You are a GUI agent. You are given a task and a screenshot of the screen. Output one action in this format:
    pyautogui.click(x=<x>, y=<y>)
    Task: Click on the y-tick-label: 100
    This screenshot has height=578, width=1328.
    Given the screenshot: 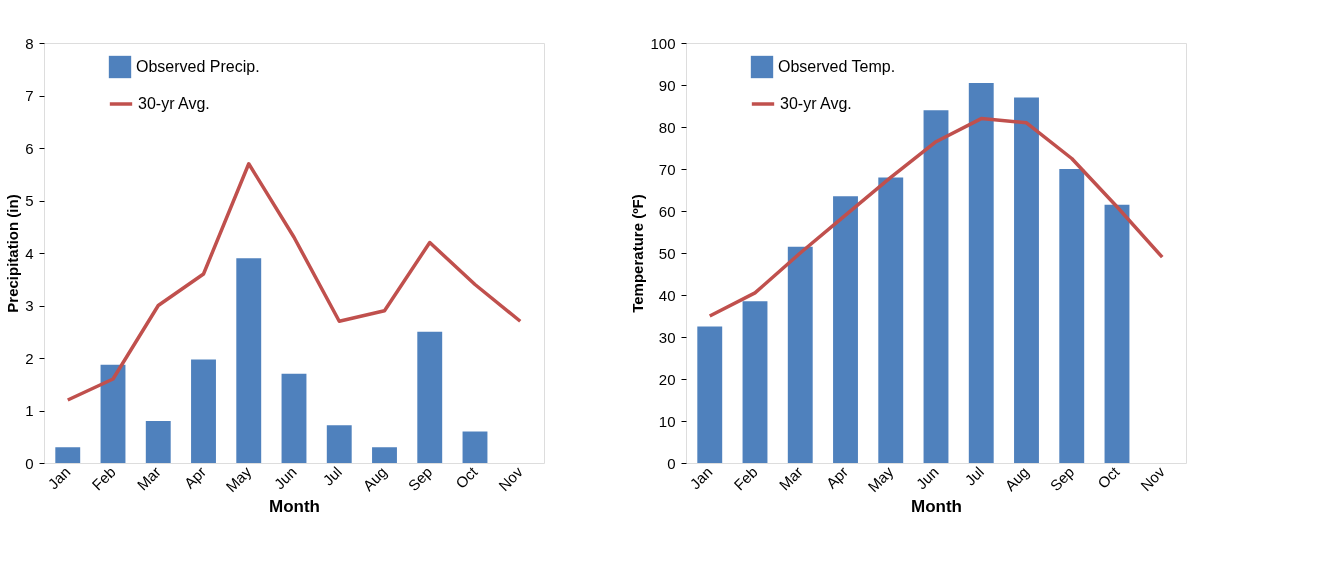 What is the action you would take?
    pyautogui.click(x=663, y=43)
    